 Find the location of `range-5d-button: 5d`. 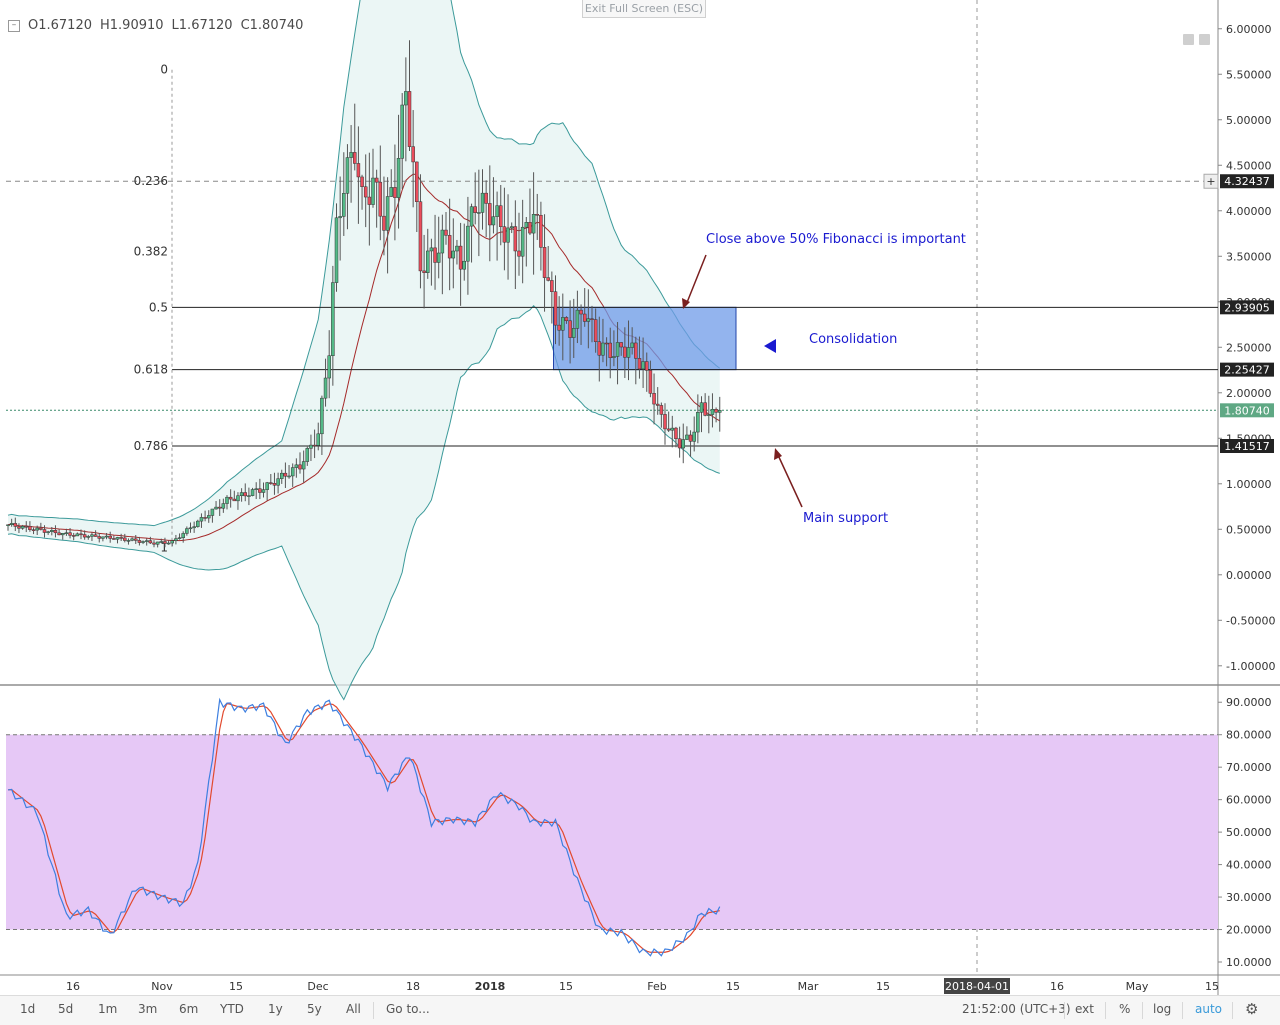

range-5d-button: 5d is located at coordinates (66, 1009).